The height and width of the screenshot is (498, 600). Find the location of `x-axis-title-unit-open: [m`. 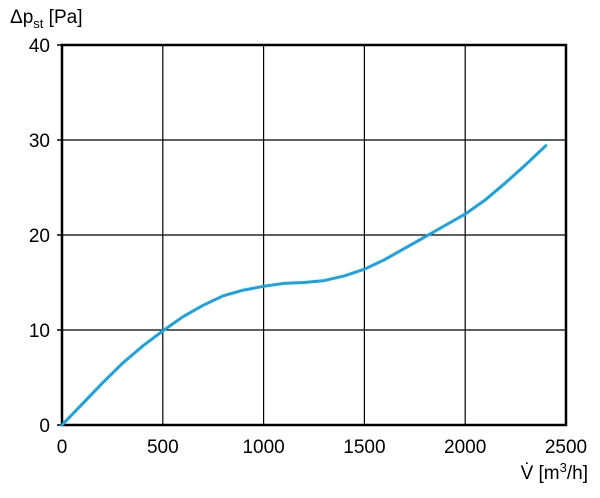

x-axis-title-unit-open: [m is located at coordinates (546, 473).